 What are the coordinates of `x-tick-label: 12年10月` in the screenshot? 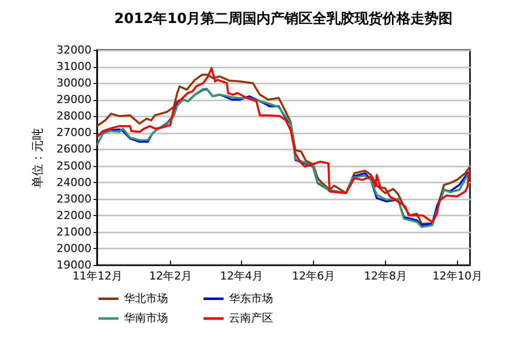 It's located at (457, 276).